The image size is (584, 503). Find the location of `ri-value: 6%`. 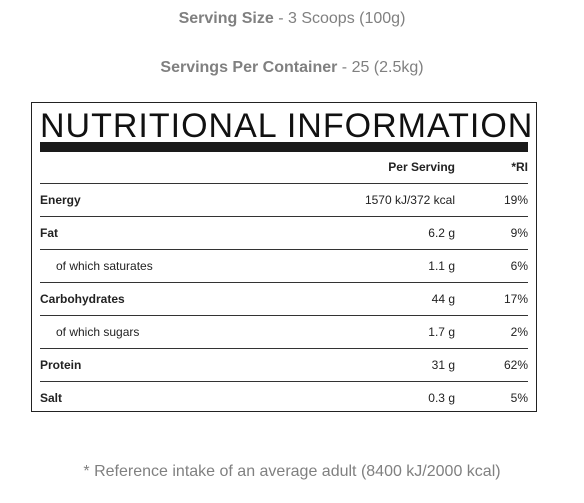

ri-value: 6% is located at coordinates (519, 266).